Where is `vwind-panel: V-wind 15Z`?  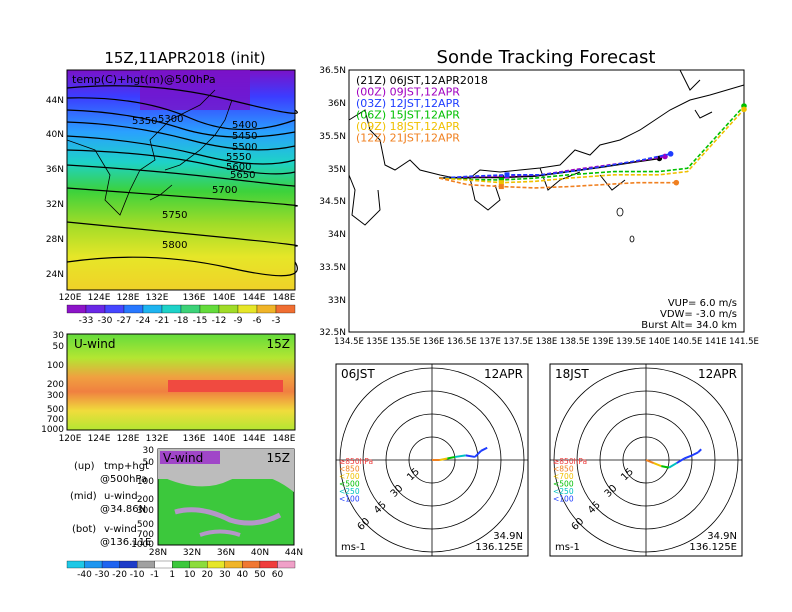
vwind-panel: V-wind 15Z is located at coordinates (226, 497).